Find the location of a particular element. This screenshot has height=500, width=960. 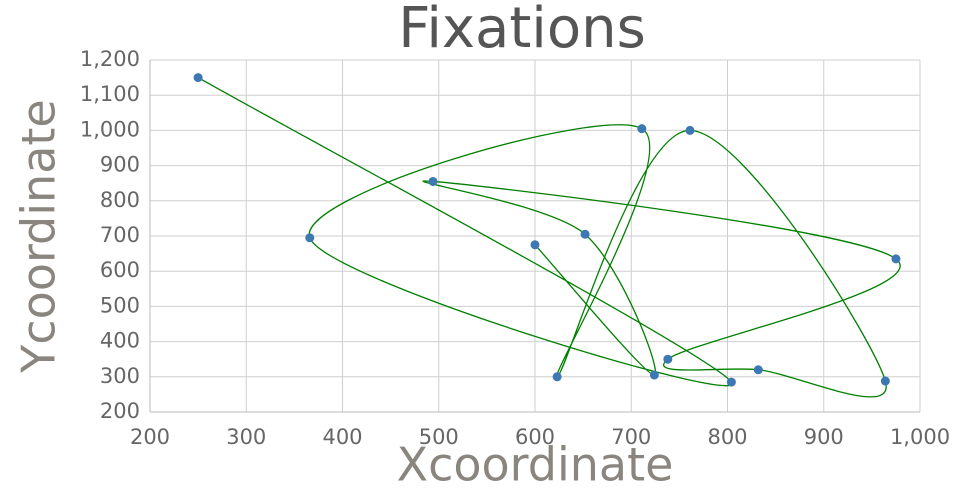

y-tick-label: 400 is located at coordinates (120, 341).